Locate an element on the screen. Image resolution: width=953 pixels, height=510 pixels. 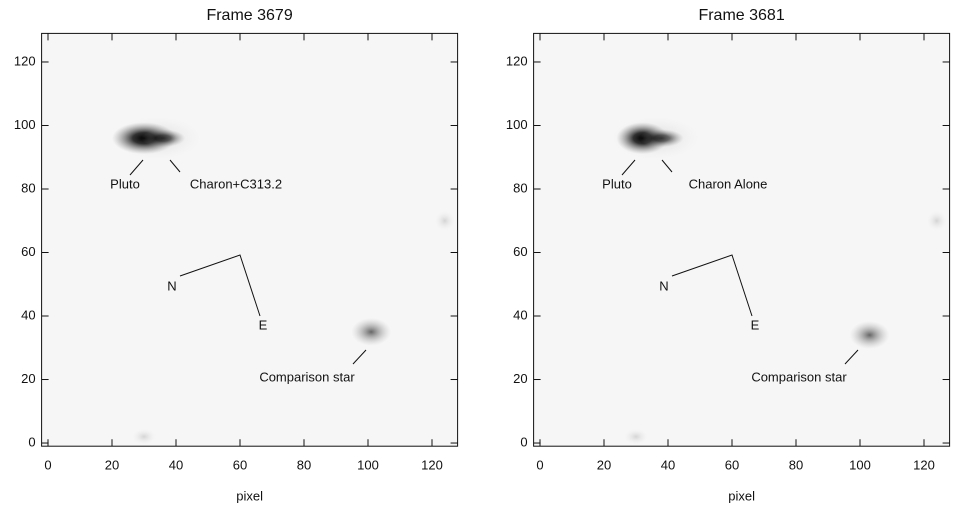
annotation: Charon Alone is located at coordinates (728, 183).